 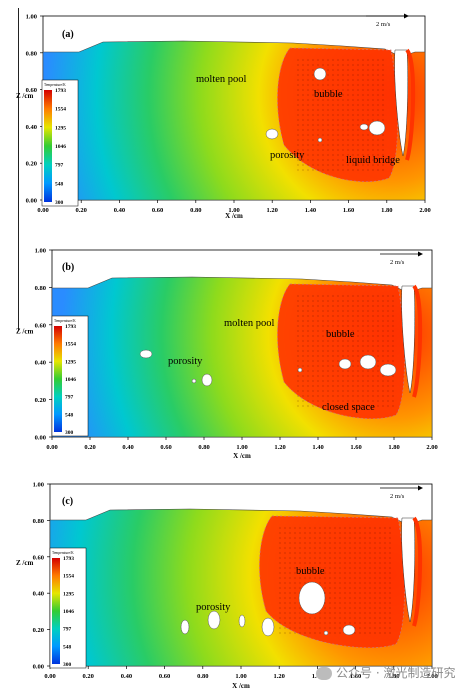 What do you see at coordinates (348, 407) in the screenshot?
I see `annotation-label: closed space` at bounding box center [348, 407].